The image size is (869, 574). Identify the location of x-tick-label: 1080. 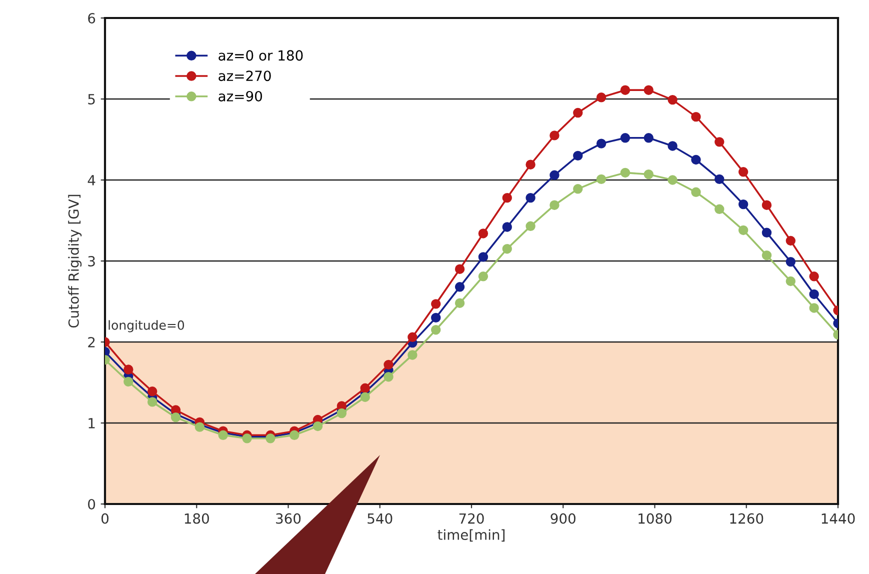
(655, 518).